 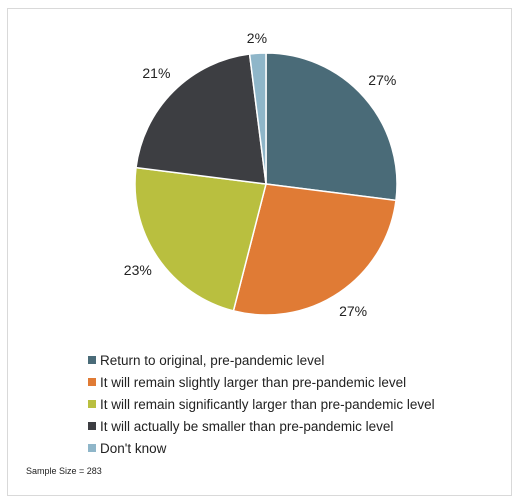 What do you see at coordinates (212, 360) in the screenshot?
I see `legend-label: Return to original, pre-pandemic level` at bounding box center [212, 360].